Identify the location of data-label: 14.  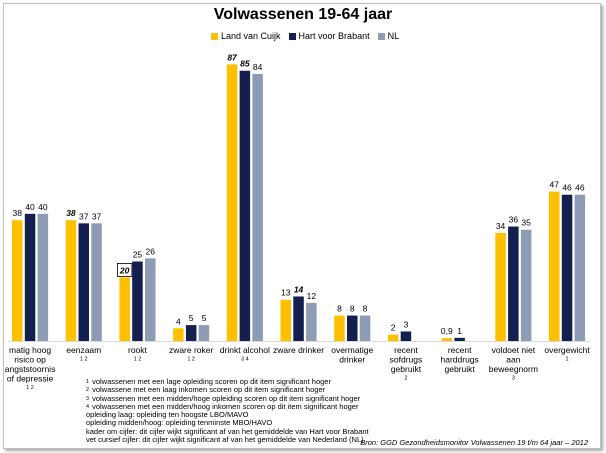
(299, 289).